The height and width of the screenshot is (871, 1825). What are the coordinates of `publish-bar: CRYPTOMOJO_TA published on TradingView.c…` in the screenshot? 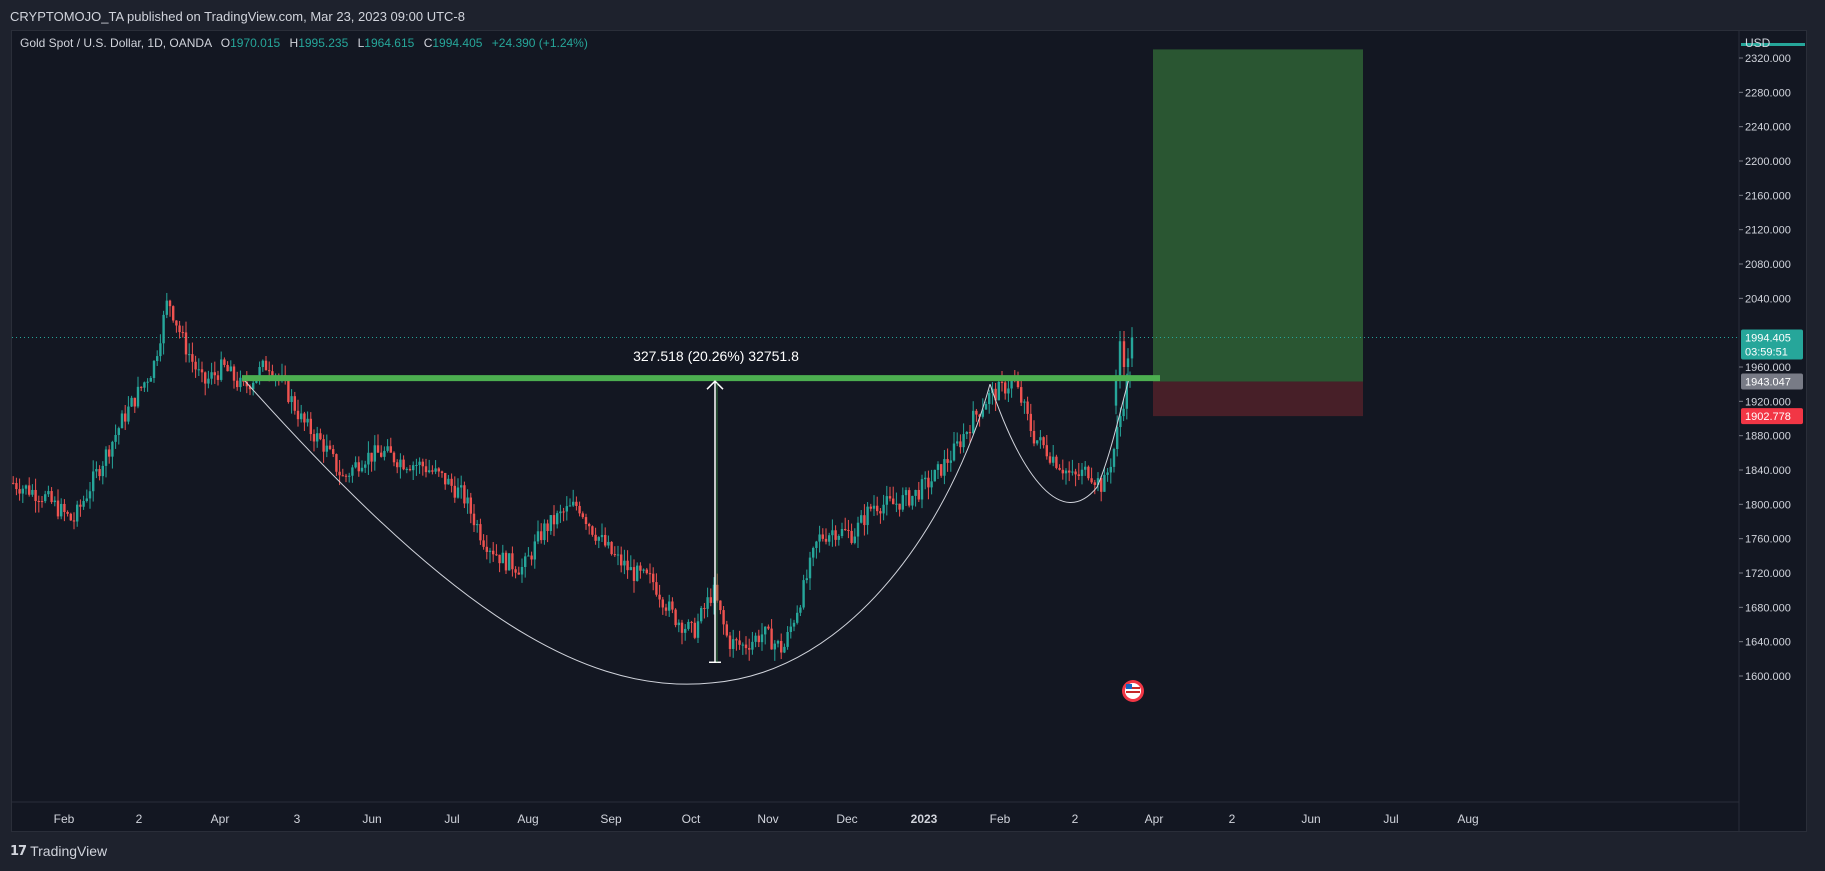 It's located at (912, 15).